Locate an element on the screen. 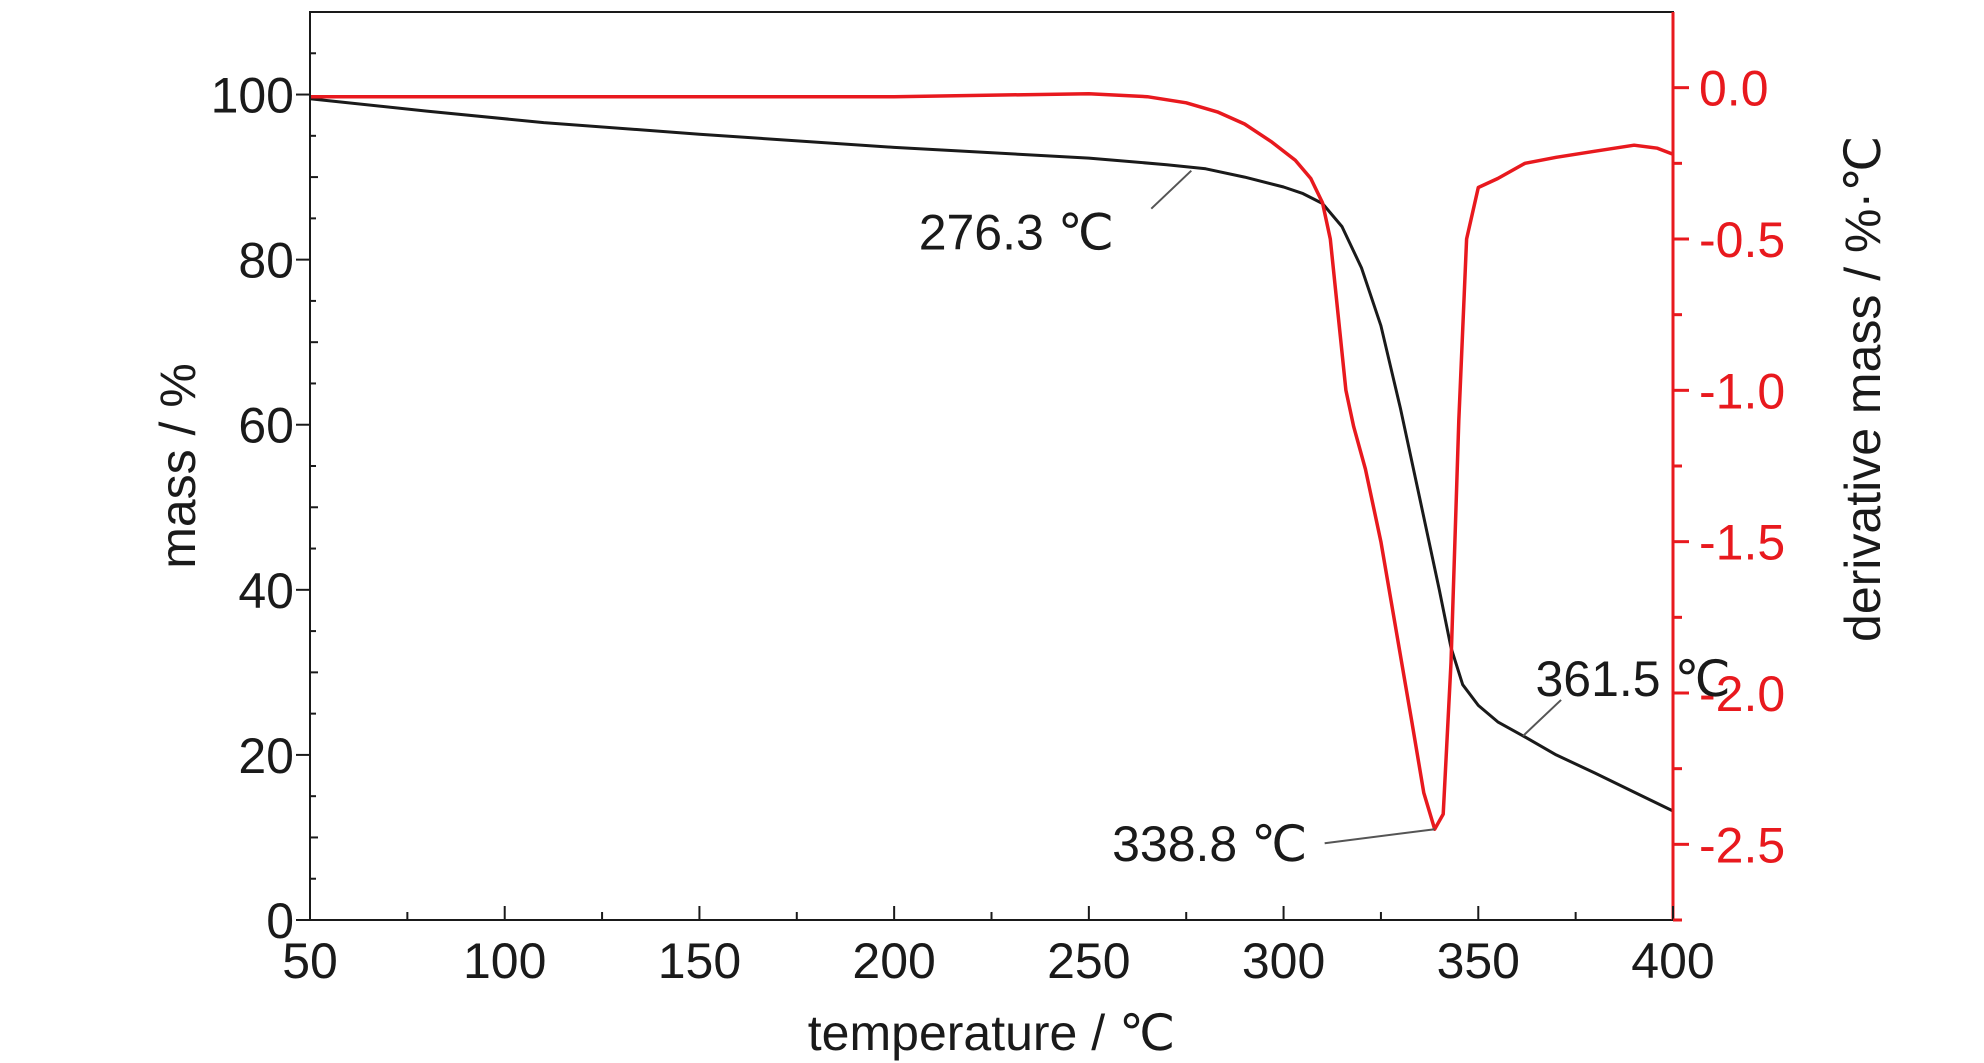 This screenshot has width=1984, height=1063. x-tick-label: 350 is located at coordinates (1478, 961).